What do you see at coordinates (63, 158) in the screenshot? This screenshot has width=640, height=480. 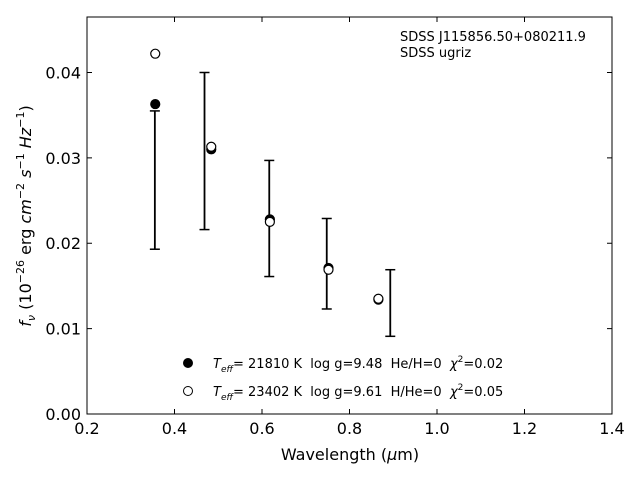 I see `y-tick-label: 0.03` at bounding box center [63, 158].